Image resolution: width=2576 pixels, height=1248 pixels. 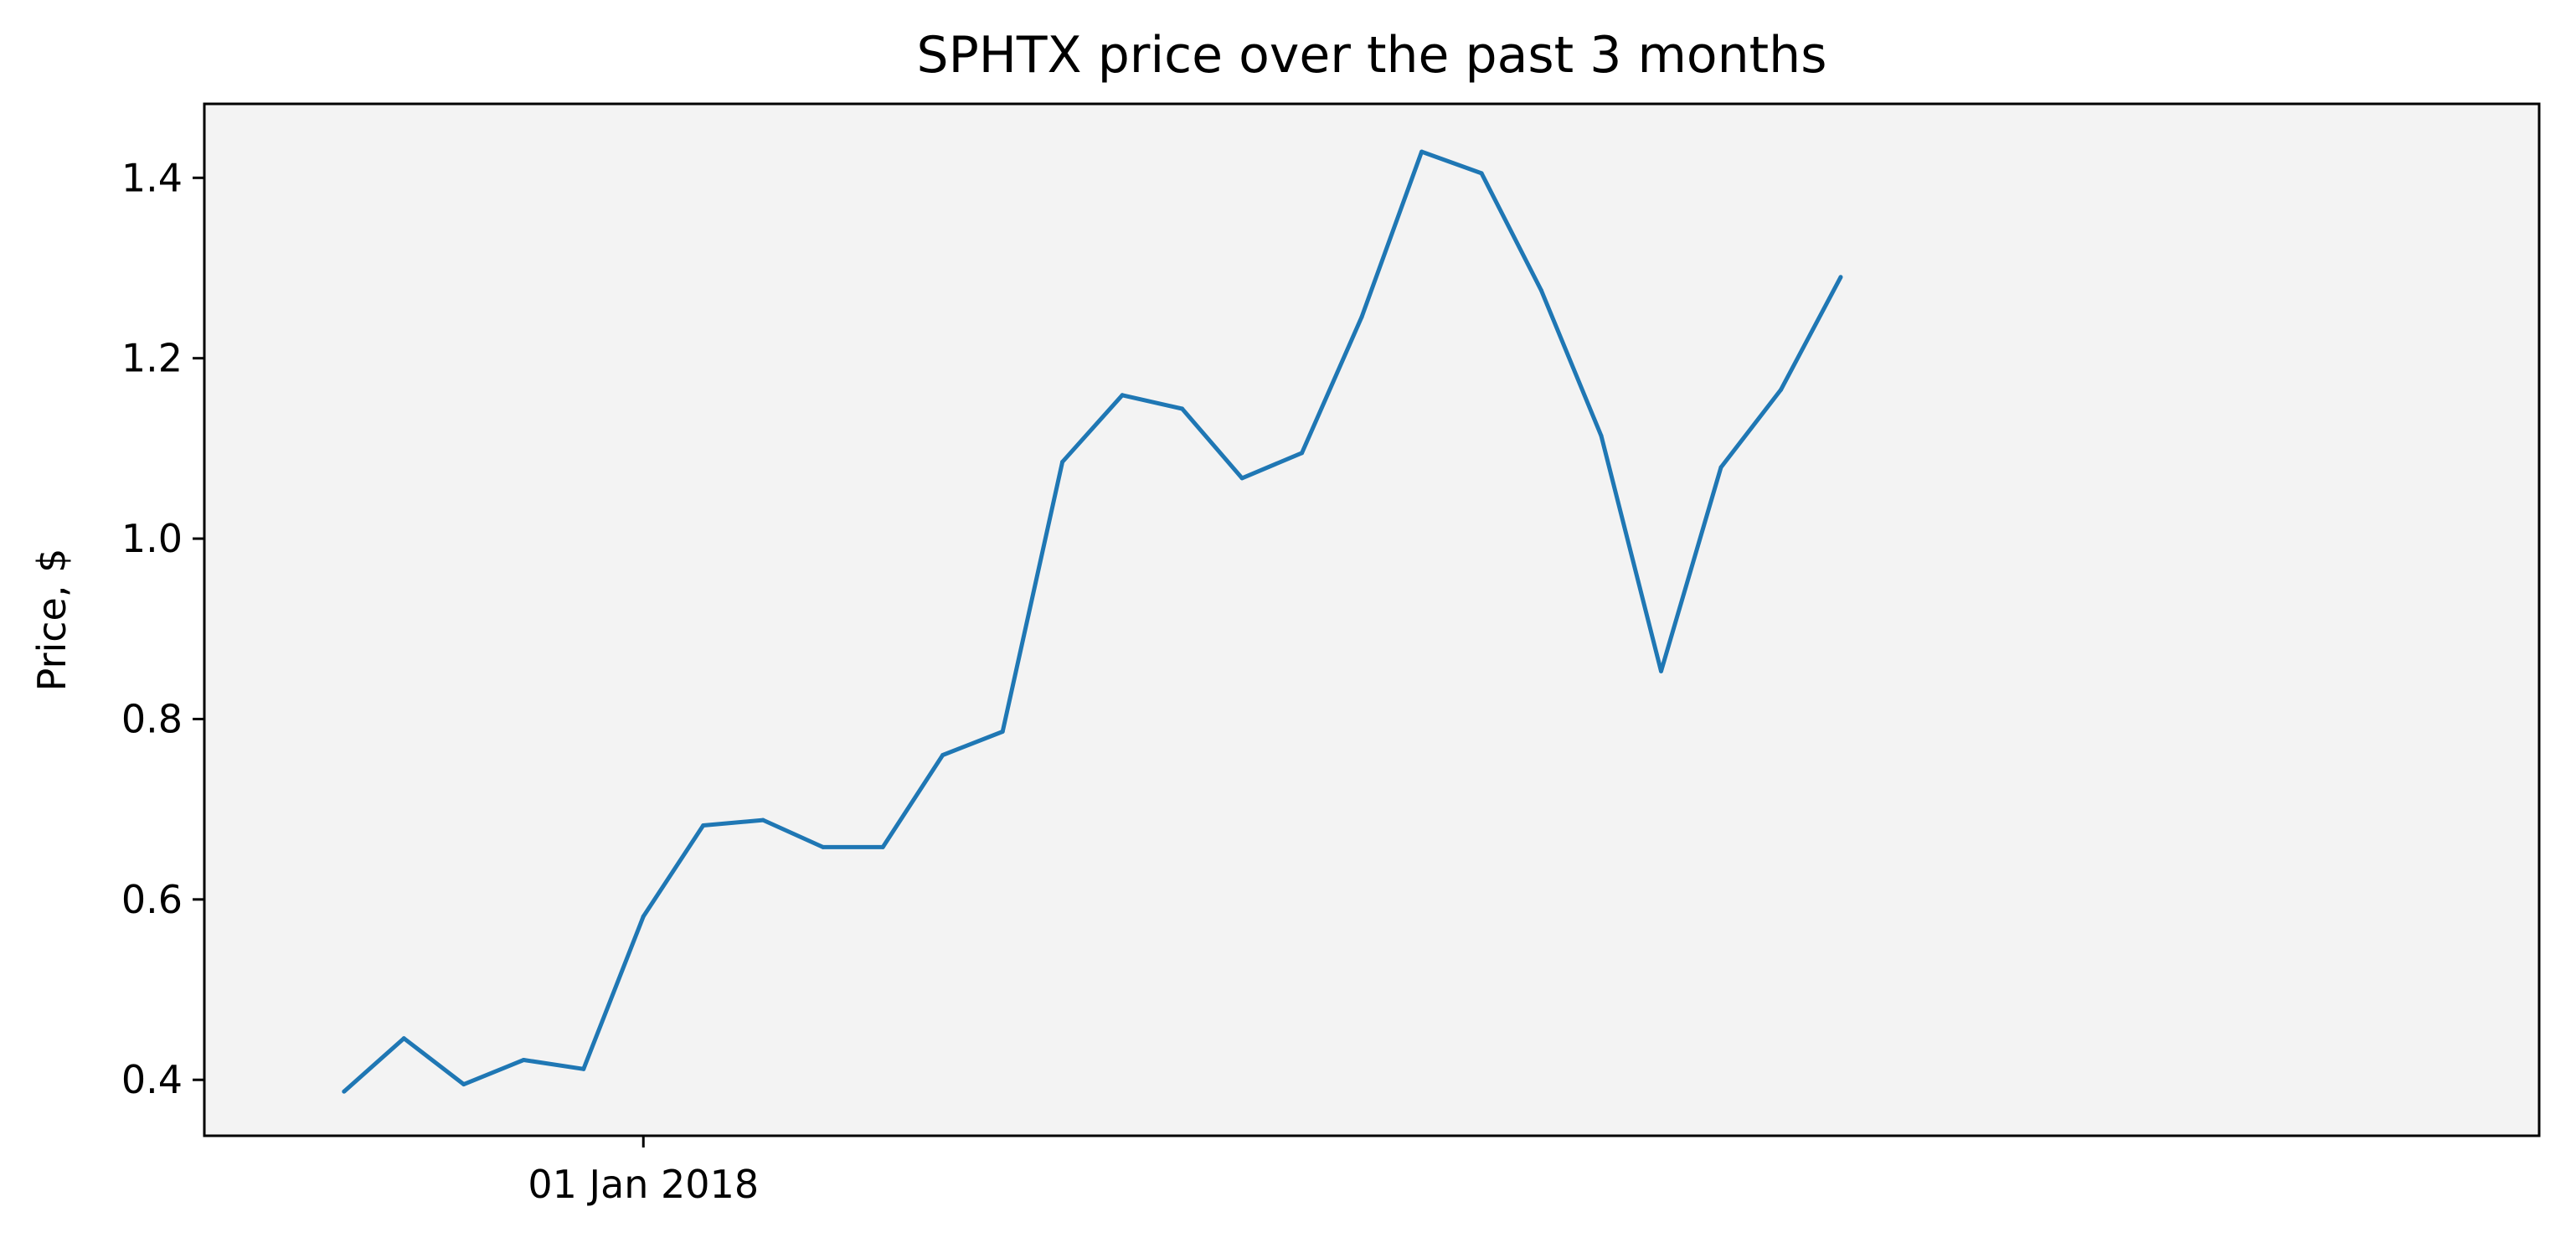 I want to click on x-axis: 01 Jan 2018, so click(x=643, y=1171).